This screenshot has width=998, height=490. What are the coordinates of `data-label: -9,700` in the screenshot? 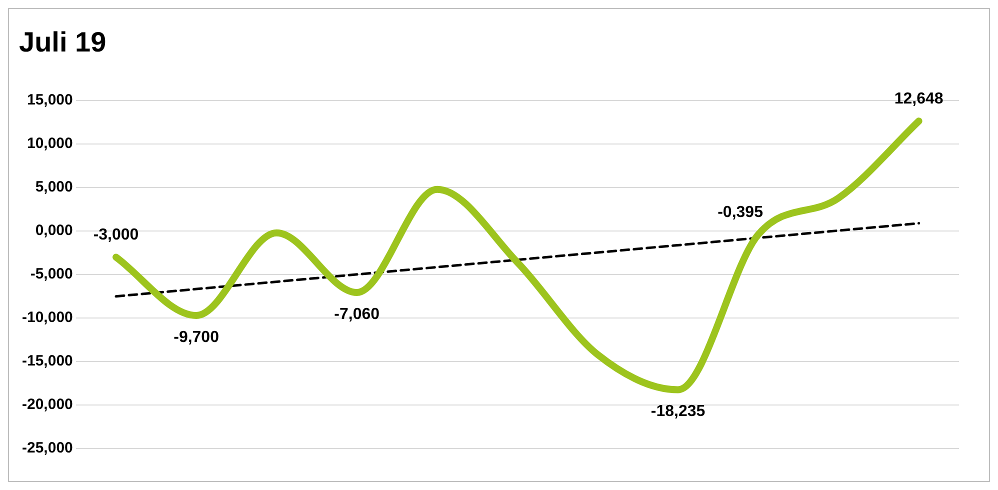 It's located at (197, 337).